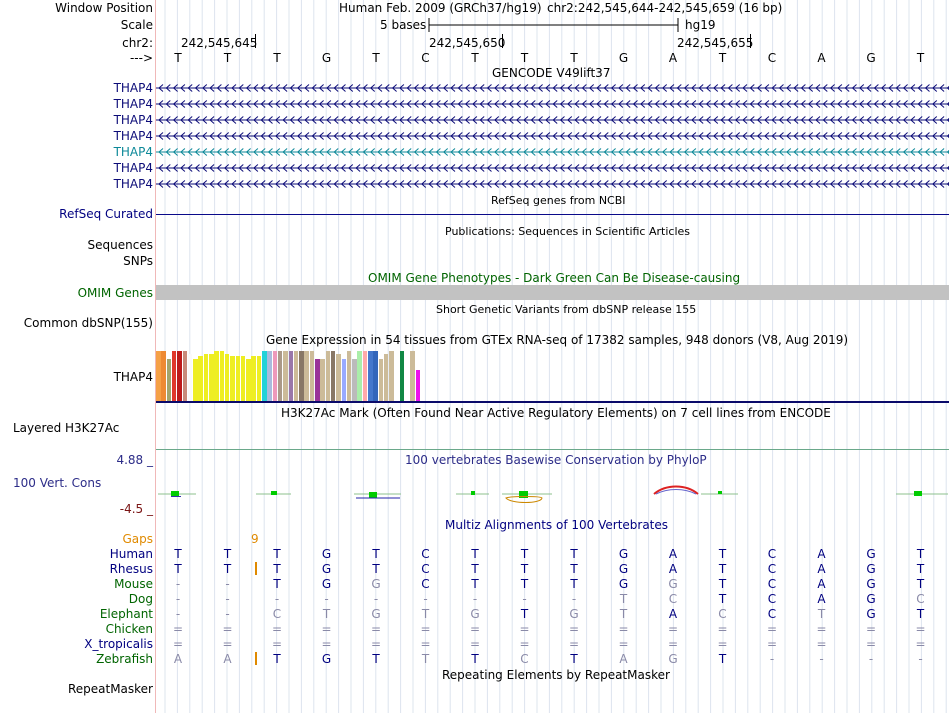 The height and width of the screenshot is (713, 950). Describe the element at coordinates (88, 323) in the screenshot. I see `dbsnp-track-label: Common dbSNP(155)` at that location.